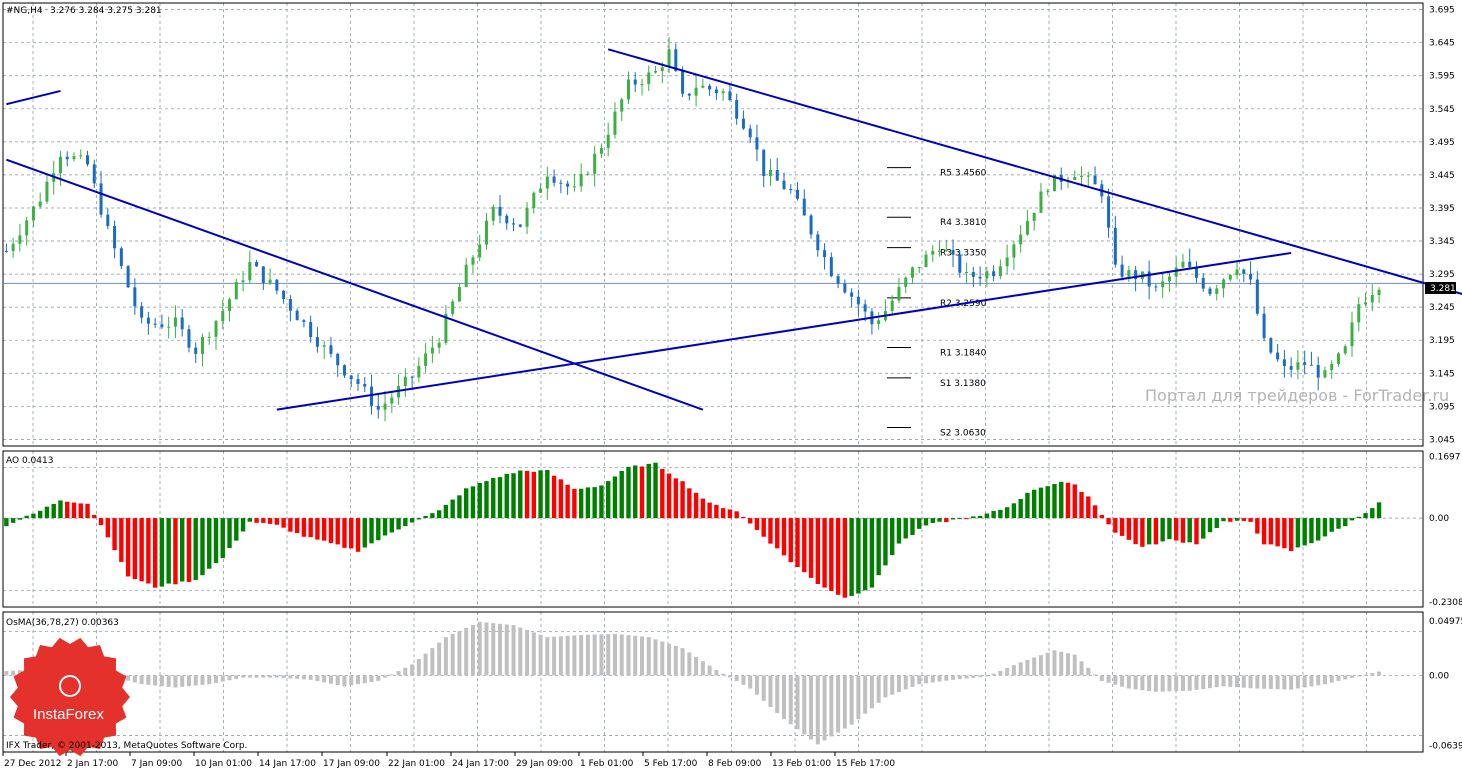  What do you see at coordinates (1443, 289) in the screenshot?
I see `current-price-label: 3.281` at bounding box center [1443, 289].